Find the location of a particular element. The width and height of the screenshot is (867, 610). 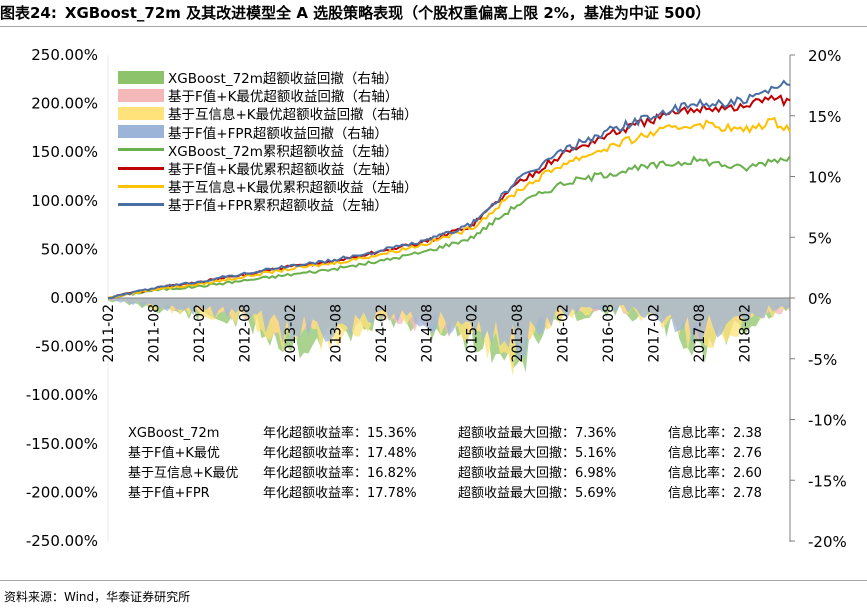

right-tick-label: 10% is located at coordinates (824, 178).